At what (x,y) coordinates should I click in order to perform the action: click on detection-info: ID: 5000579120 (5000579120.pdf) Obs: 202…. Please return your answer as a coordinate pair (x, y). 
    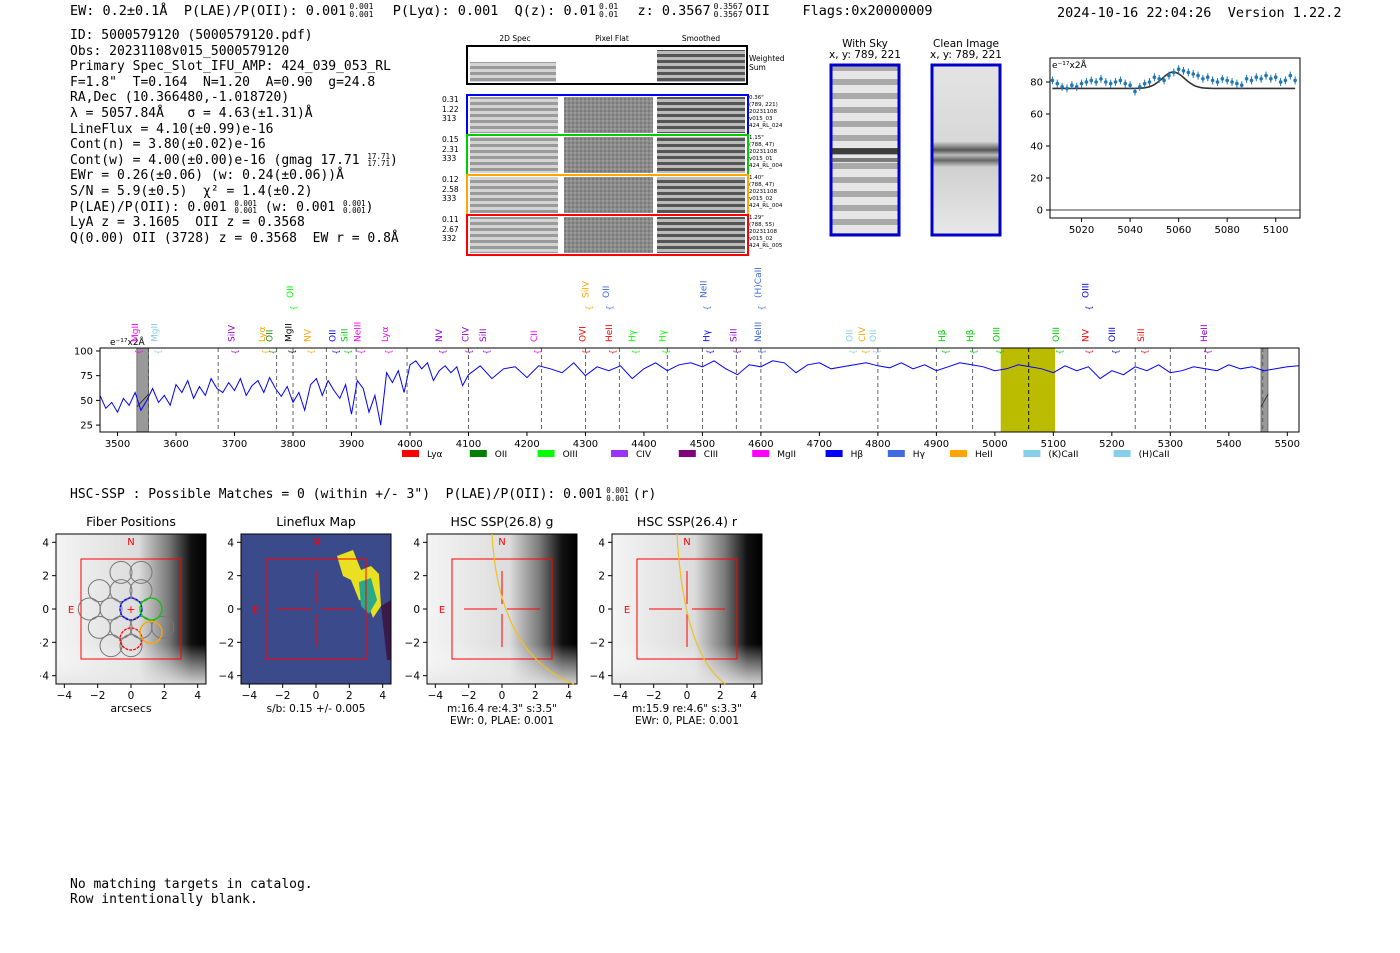
    Looking at the image, I should click on (234, 137).